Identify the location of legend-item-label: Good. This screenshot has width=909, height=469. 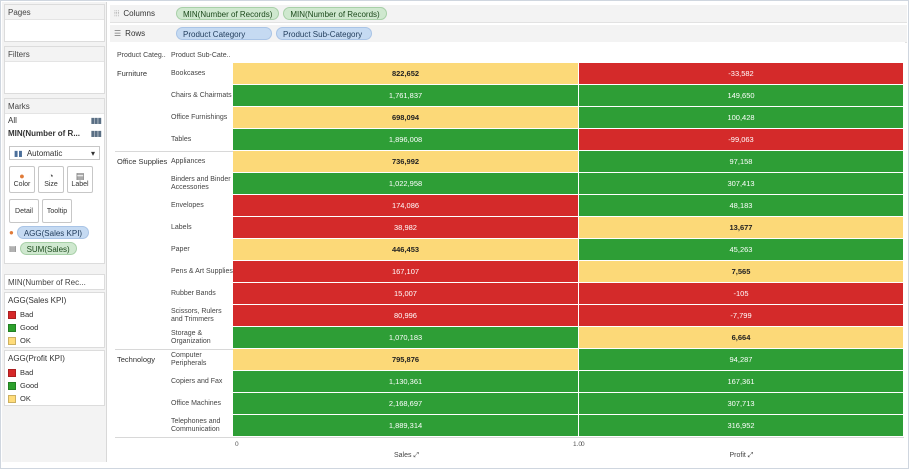
(29, 327).